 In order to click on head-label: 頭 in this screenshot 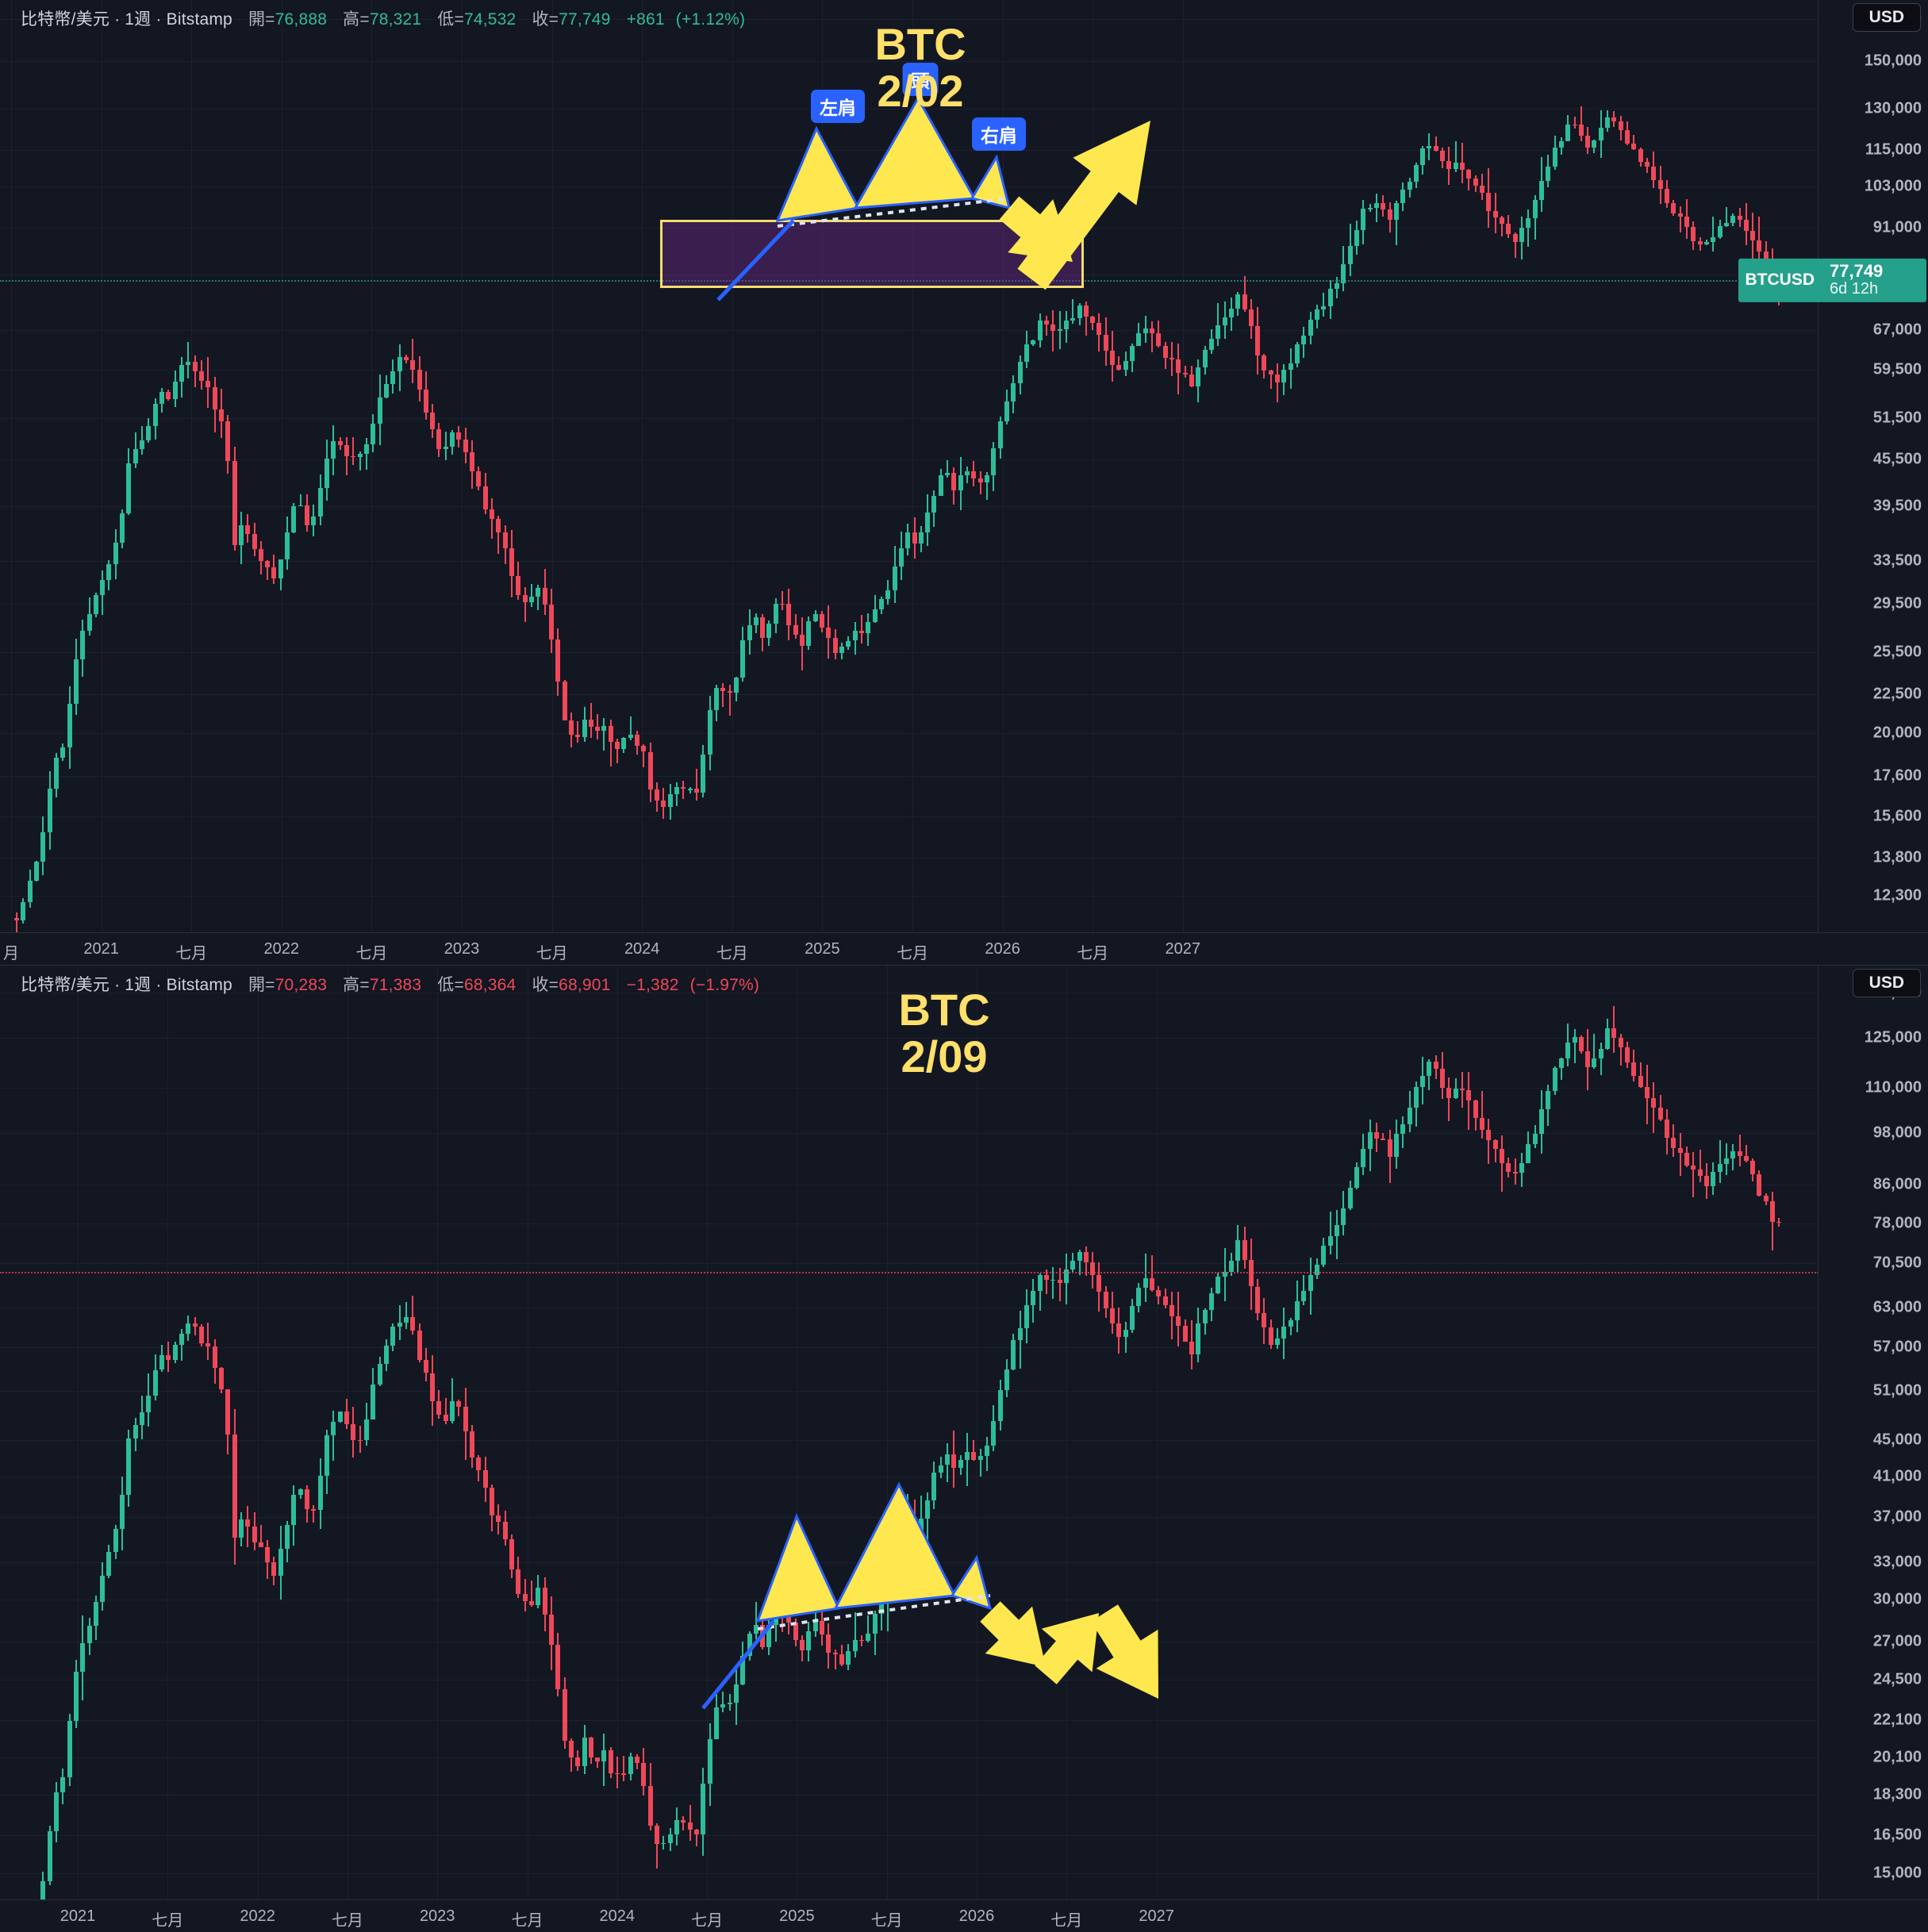, I will do `click(920, 79)`.